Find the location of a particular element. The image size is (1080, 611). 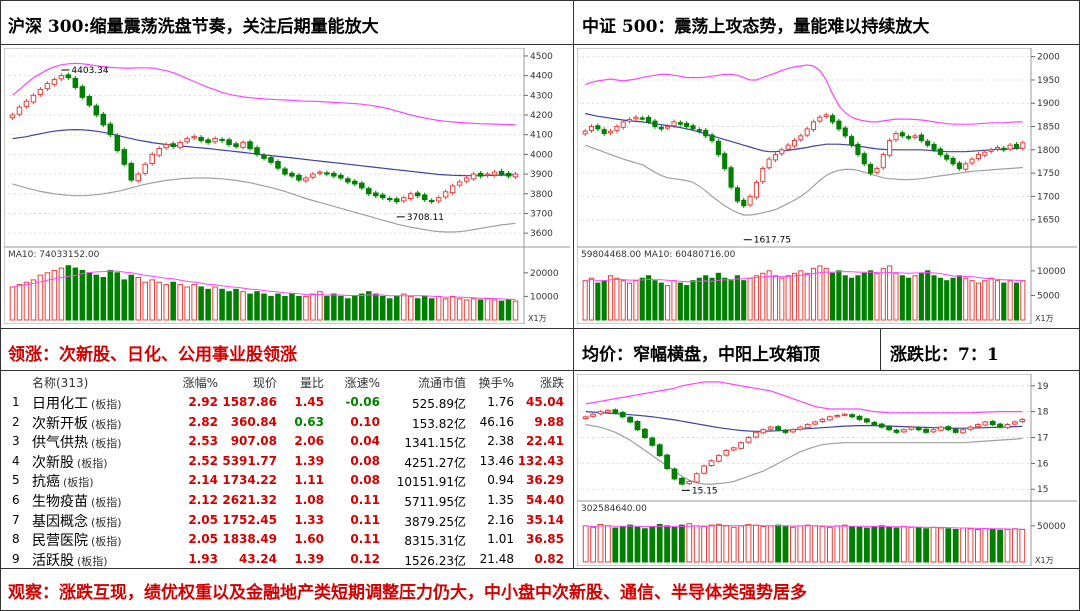

col-turnover: 换手% is located at coordinates (496, 383).